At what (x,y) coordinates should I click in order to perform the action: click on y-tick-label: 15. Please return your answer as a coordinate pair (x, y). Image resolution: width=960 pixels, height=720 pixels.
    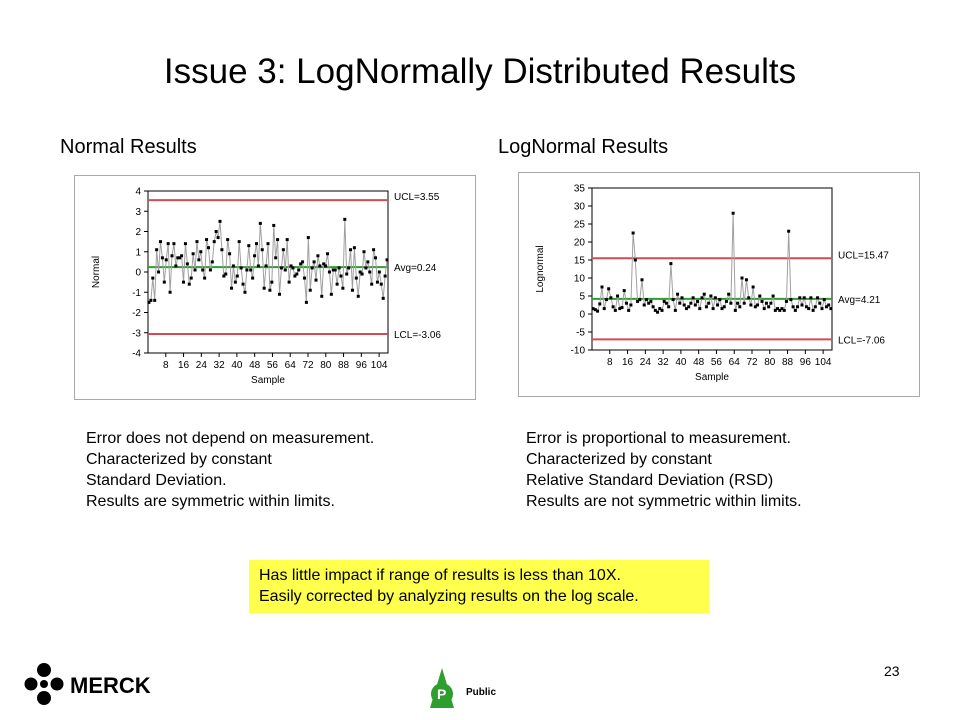
    Looking at the image, I should click on (580, 261).